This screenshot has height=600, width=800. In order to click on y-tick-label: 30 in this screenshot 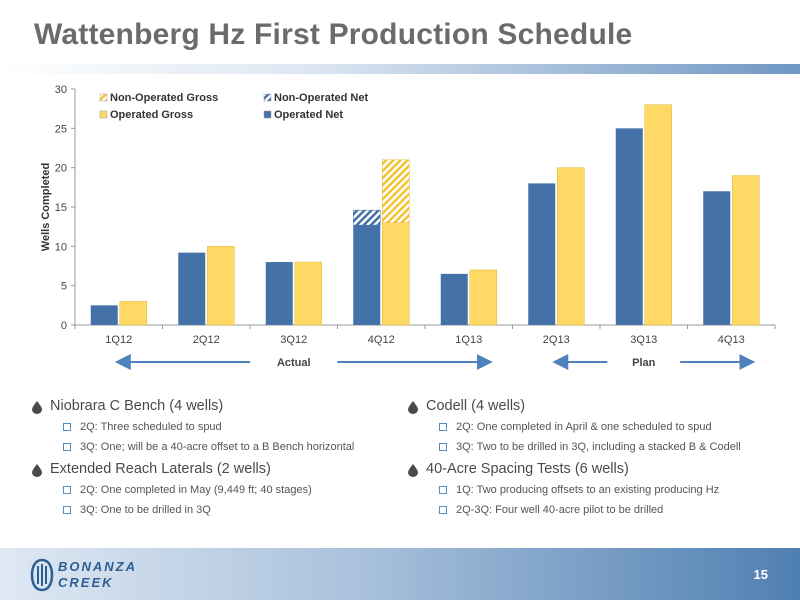, I will do `click(61, 90)`.